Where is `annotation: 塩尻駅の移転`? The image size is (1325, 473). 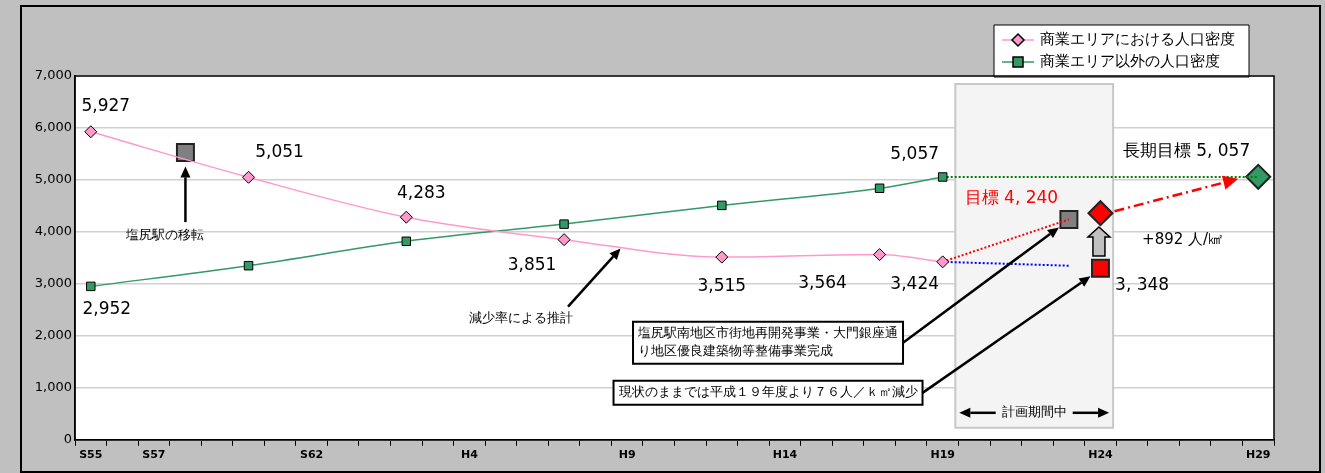
annotation: 塩尻駅の移転 is located at coordinates (164, 235).